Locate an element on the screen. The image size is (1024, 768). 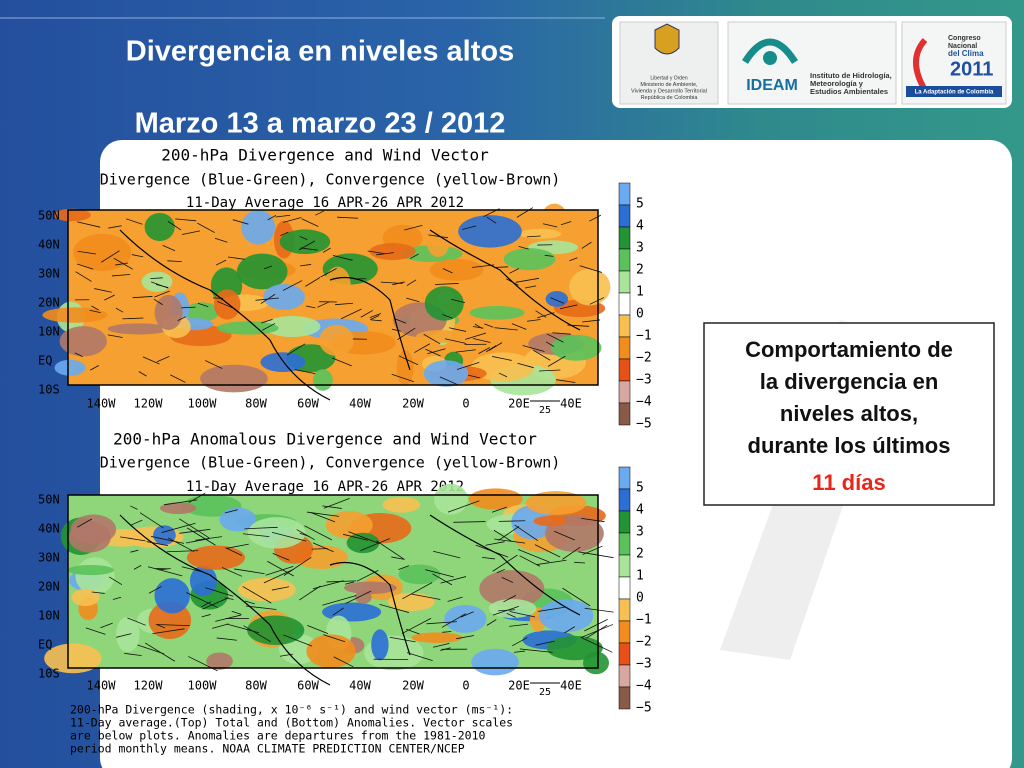
colorbar-label: 1 is located at coordinates (640, 576).